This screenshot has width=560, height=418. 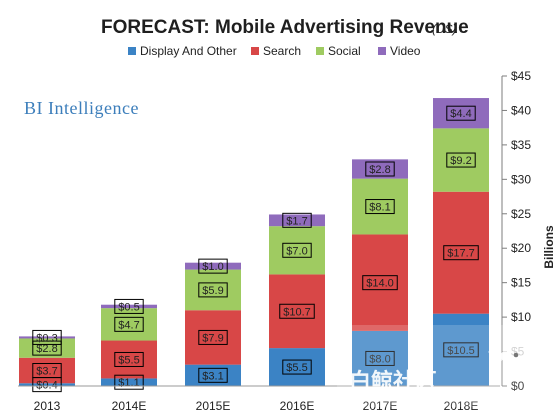 What do you see at coordinates (521, 179) in the screenshot?
I see `y-tick-label: $30` at bounding box center [521, 179].